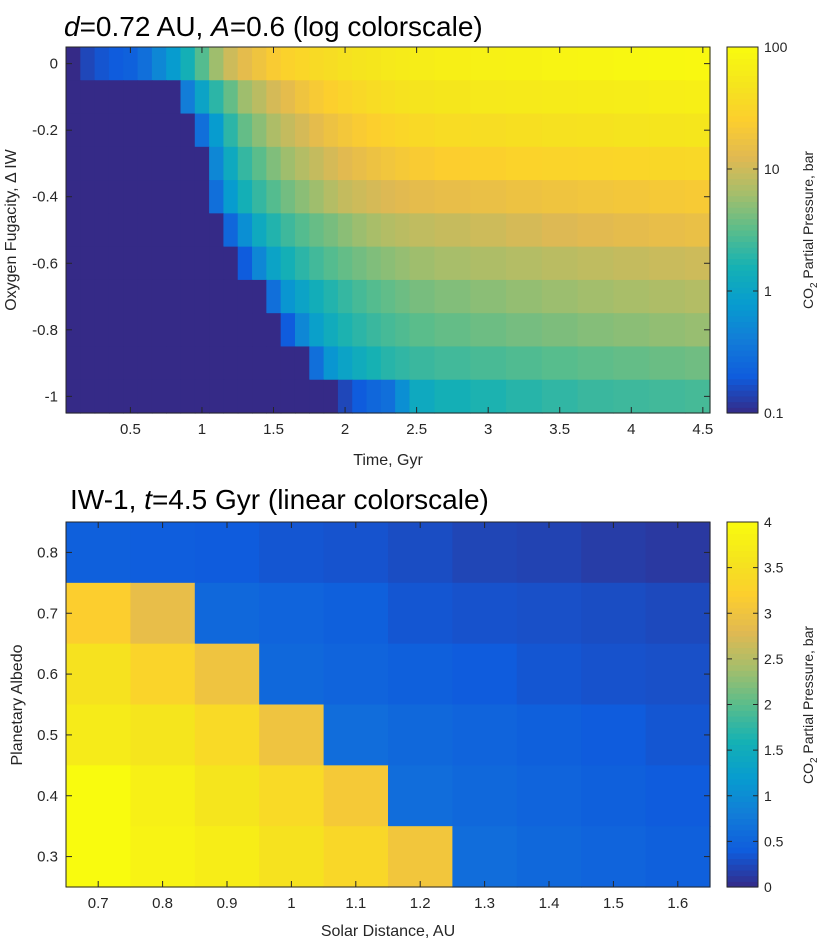 This screenshot has height=942, width=831. I want to click on y-tick-label: -0.2, so click(45, 130).